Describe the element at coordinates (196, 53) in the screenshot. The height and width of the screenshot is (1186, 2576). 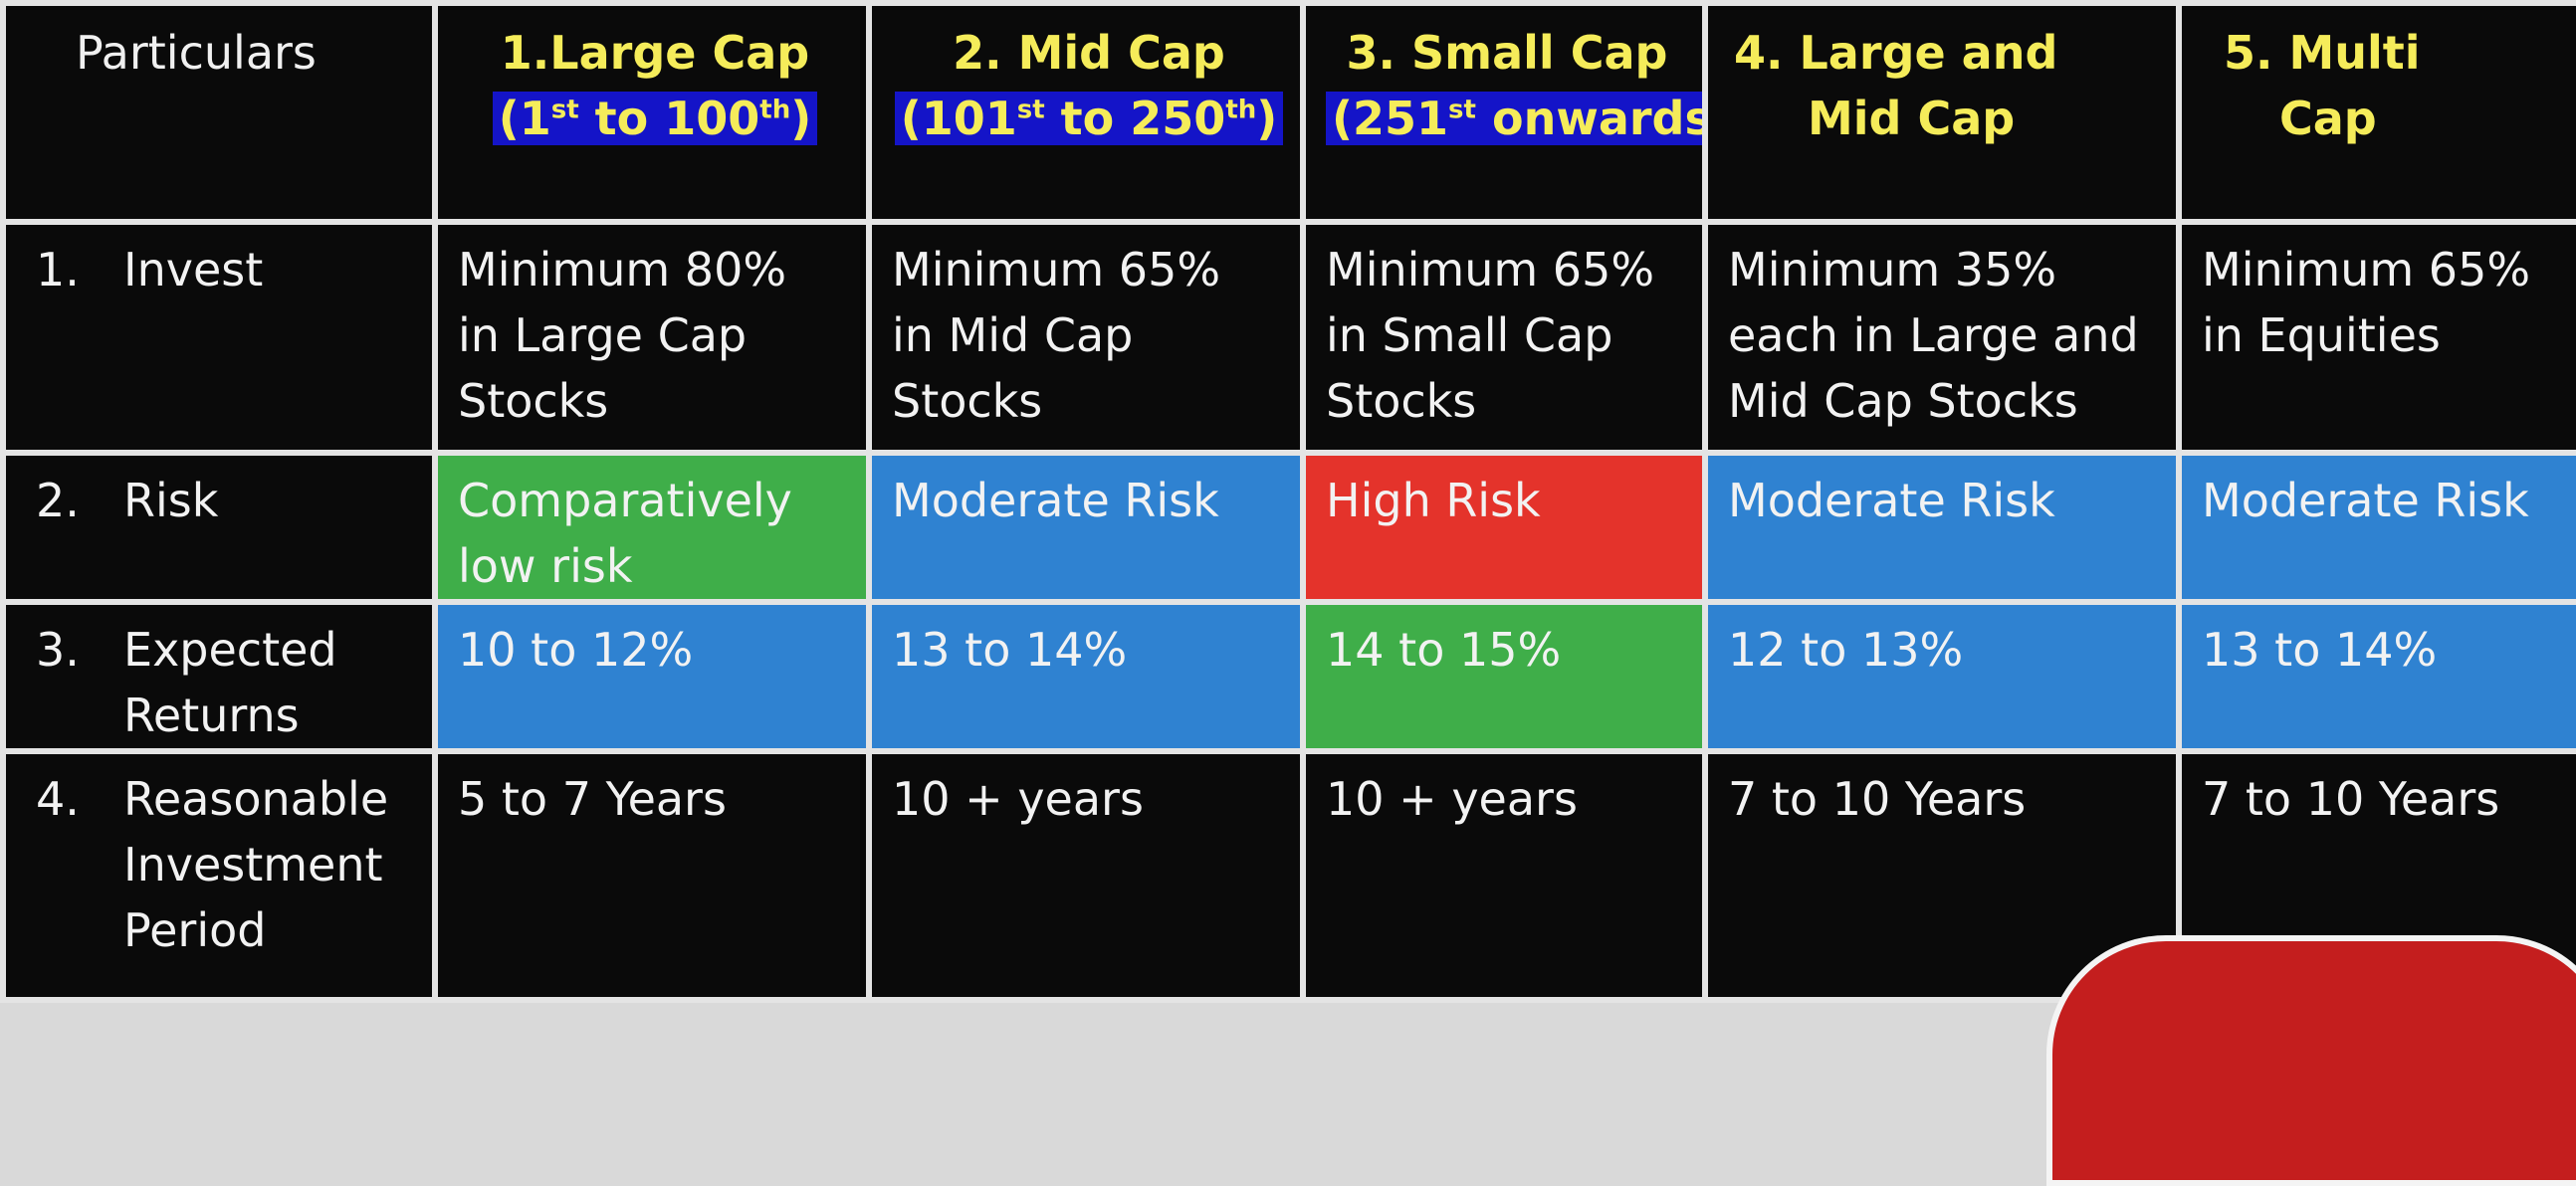
I see `header-particulars-text: Particulars` at that location.